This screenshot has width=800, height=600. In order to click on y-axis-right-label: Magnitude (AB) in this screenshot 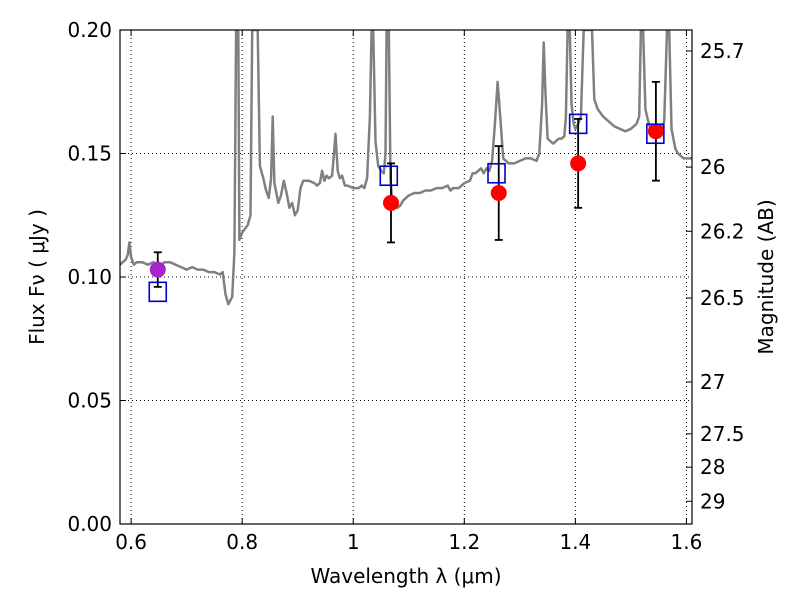, I will do `click(766, 276)`.